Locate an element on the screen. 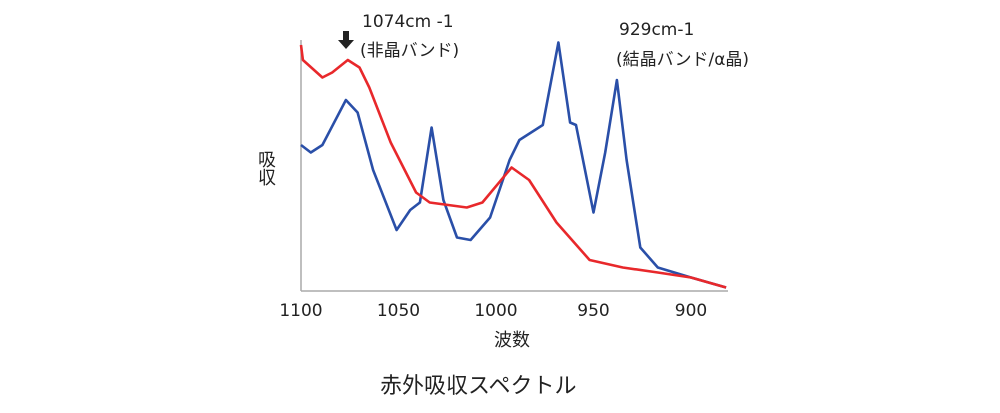 The height and width of the screenshot is (413, 1000). x-tick-label: 1100 is located at coordinates (300, 311).